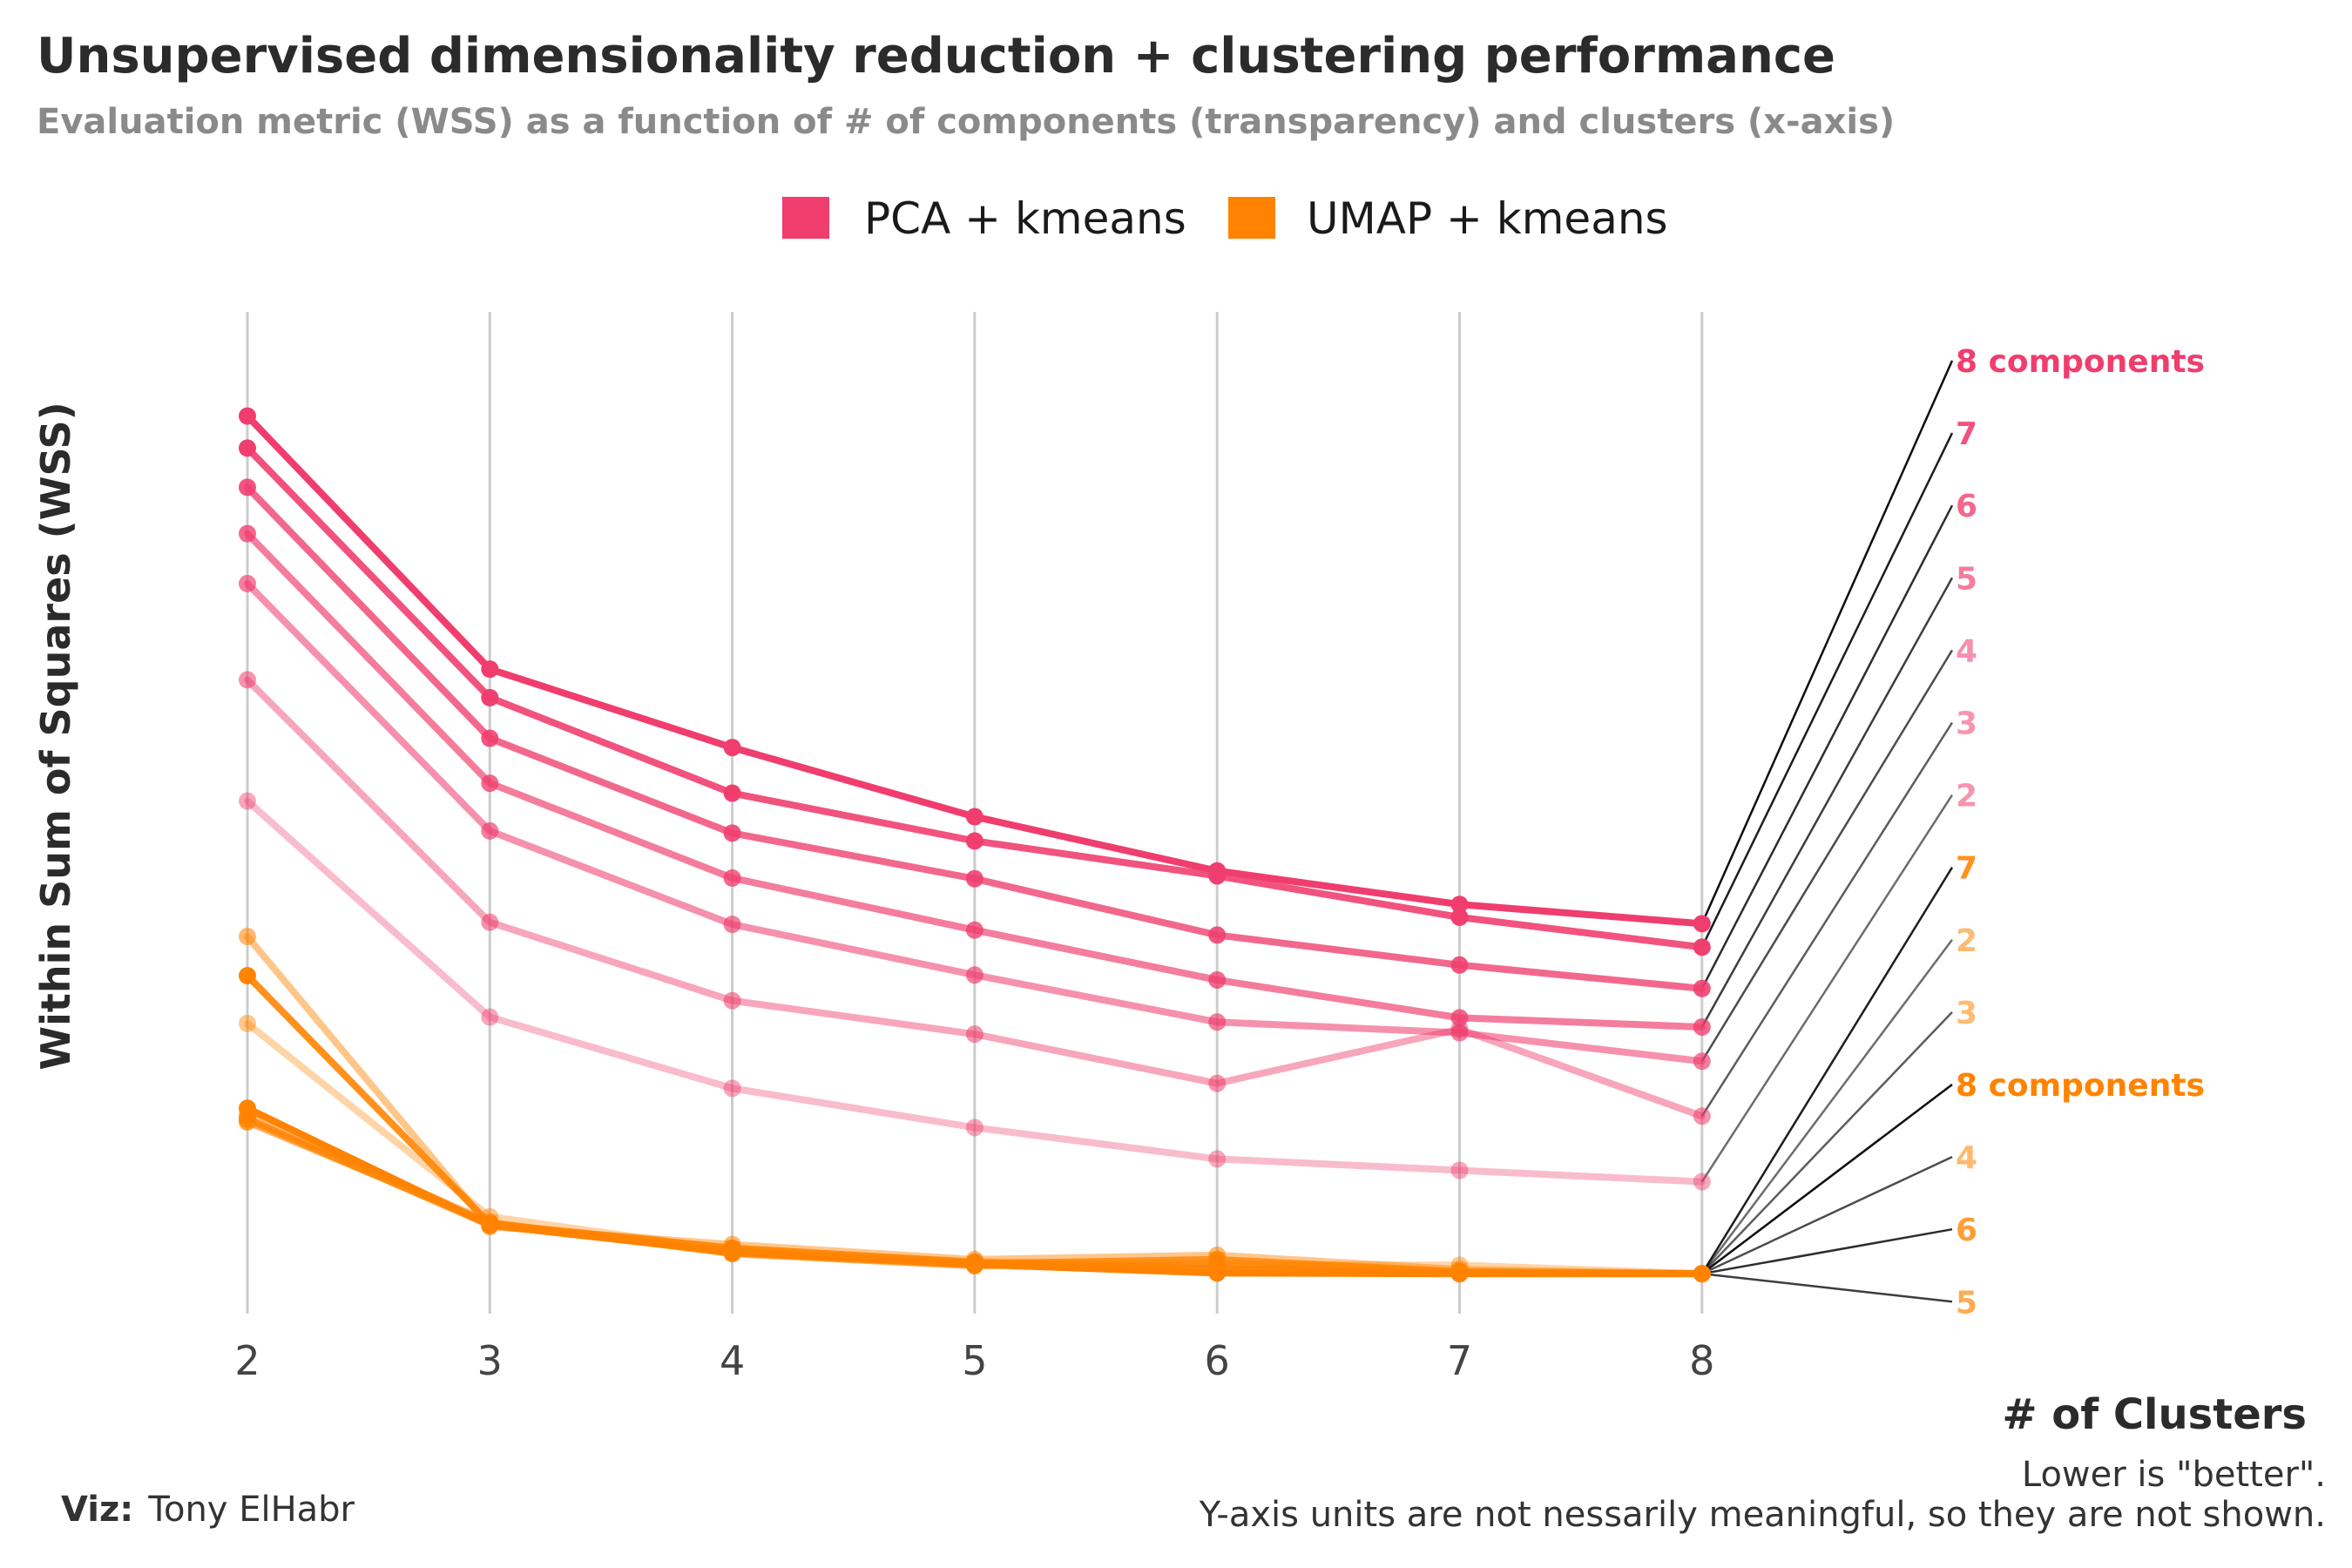 This screenshot has height=1568, width=2352. What do you see at coordinates (1702, 1026) in the screenshot?
I see `point-pca-5-x8` at bounding box center [1702, 1026].